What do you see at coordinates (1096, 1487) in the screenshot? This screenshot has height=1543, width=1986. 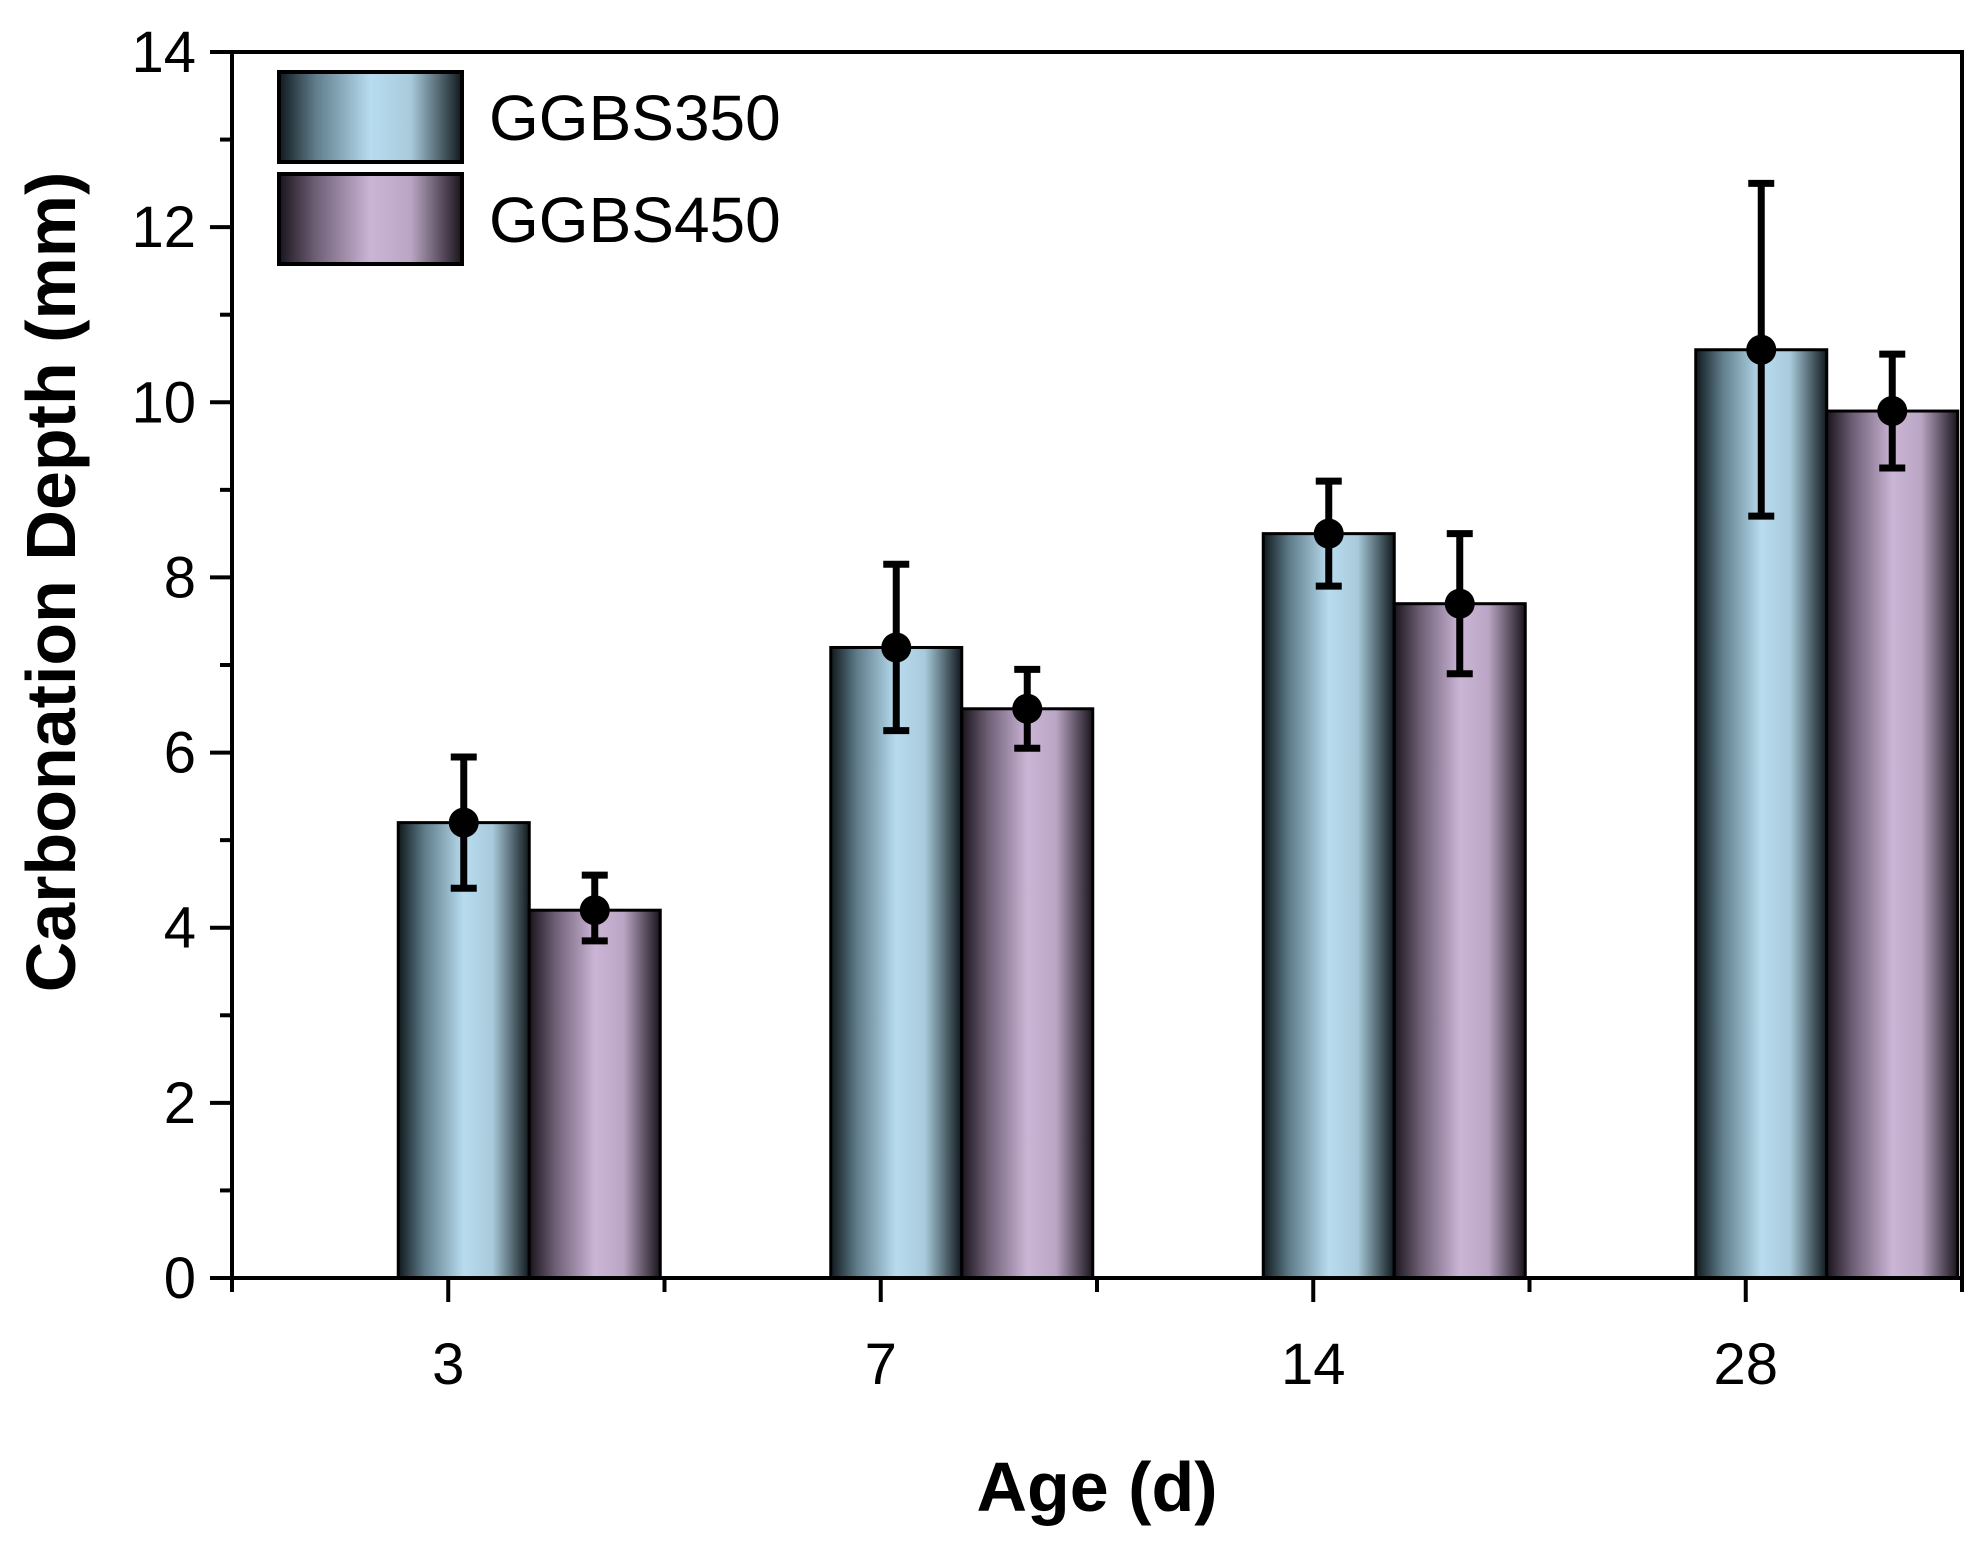 I see `x-axis-title: Age (d)` at bounding box center [1096, 1487].